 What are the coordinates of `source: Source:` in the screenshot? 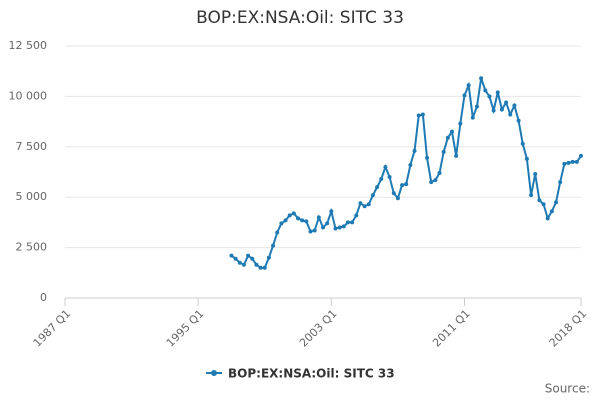 It's located at (567, 389).